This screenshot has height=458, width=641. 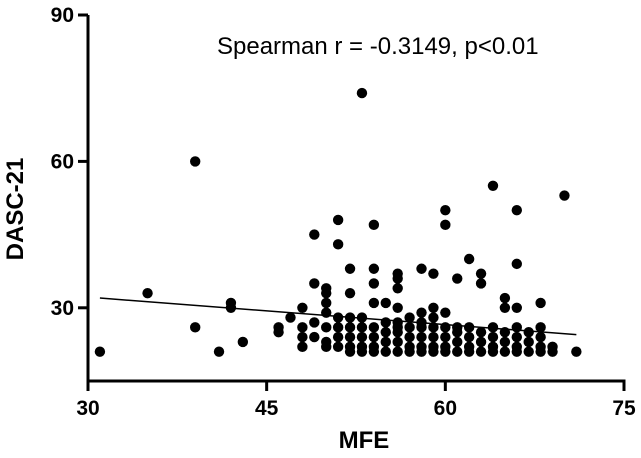 I want to click on y-tick-label: 90, so click(x=62, y=15).